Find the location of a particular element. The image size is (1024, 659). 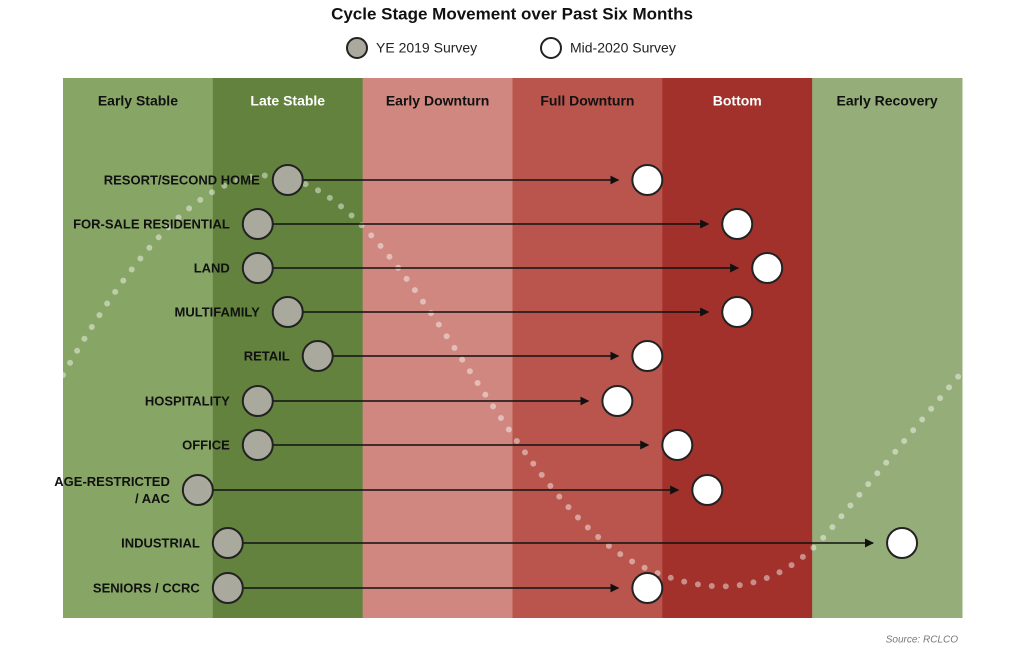

stage-label: Early Stable is located at coordinates (138, 101).